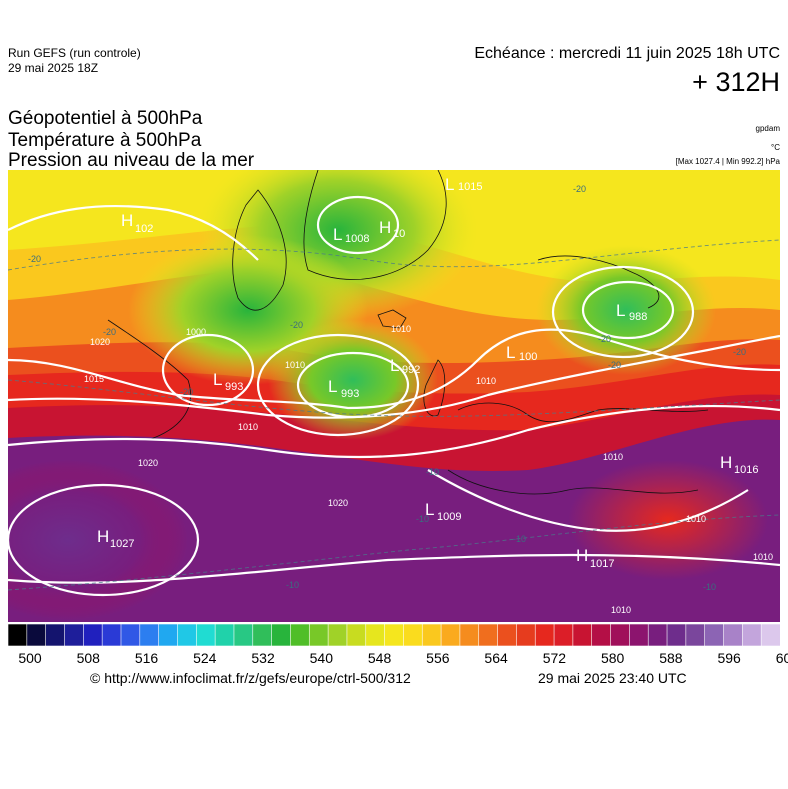 The height and width of the screenshot is (789, 788). I want to click on colorbar-tick-label: 588, so click(671, 658).